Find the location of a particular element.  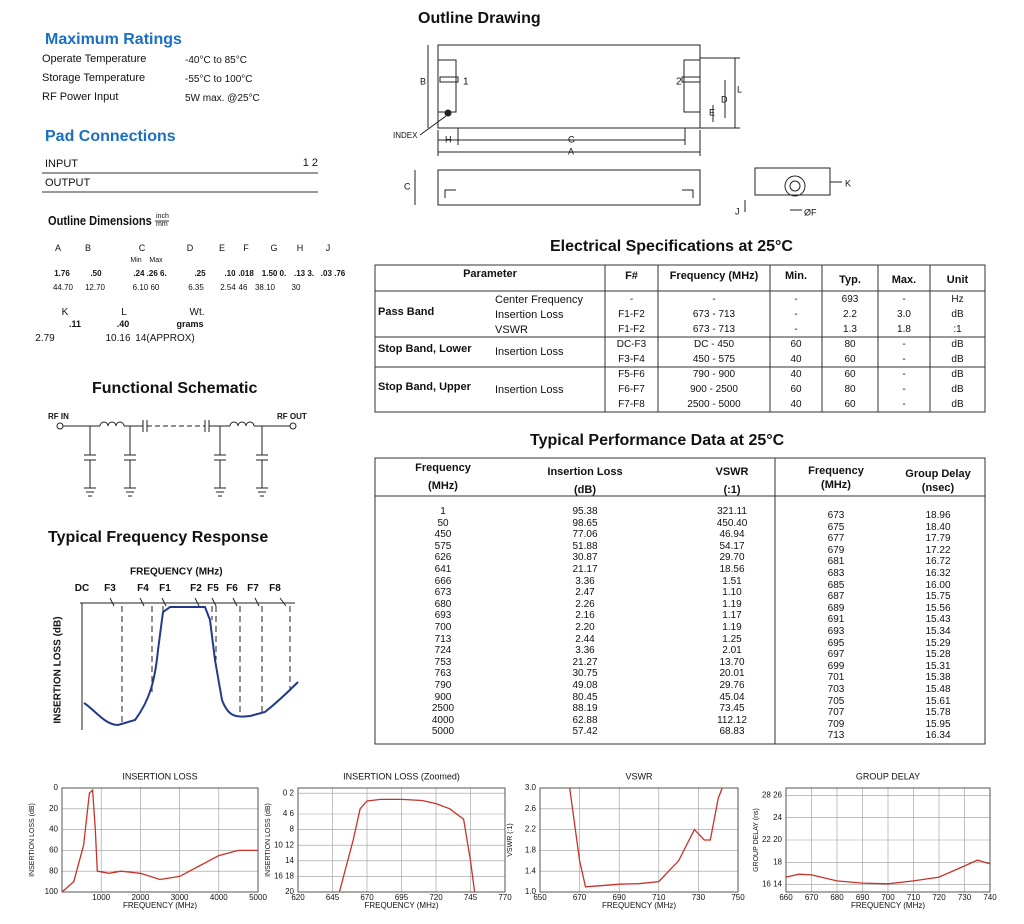

dim-inch: .13 3. is located at coordinates (304, 273).